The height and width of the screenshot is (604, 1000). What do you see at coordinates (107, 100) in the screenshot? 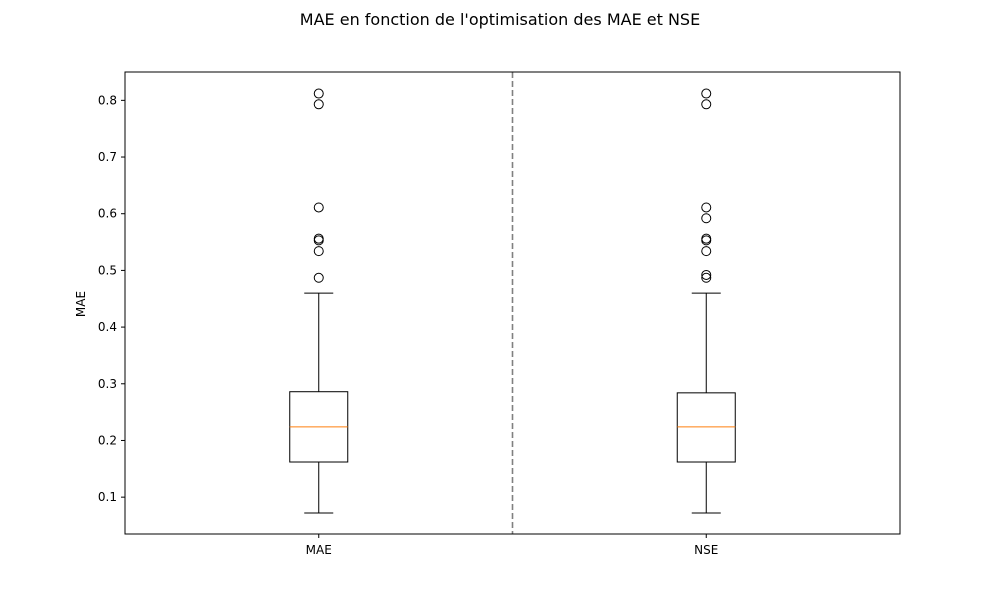
I see `y-tick-label: 0.8` at bounding box center [107, 100].